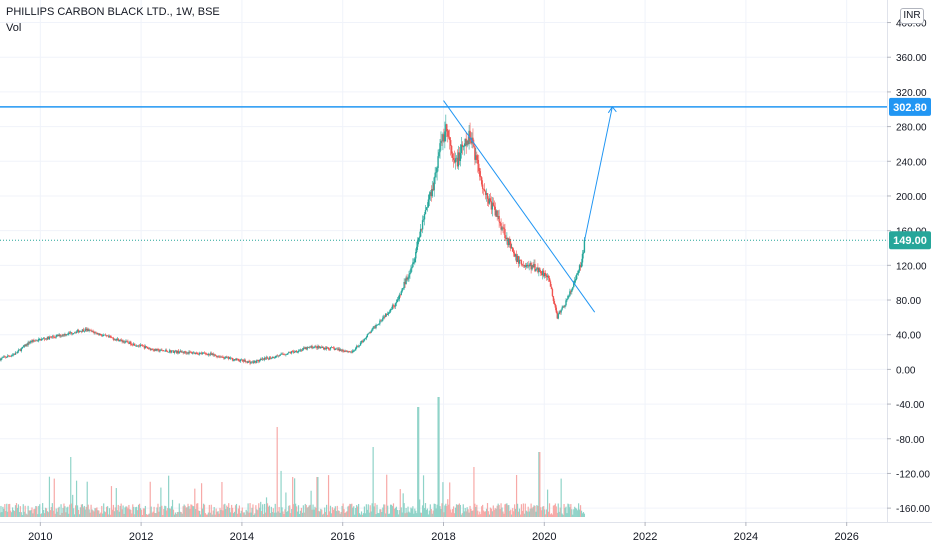 The image size is (932, 550). Describe the element at coordinates (113, 12) in the screenshot. I see `symbol-title: PHILLIPS CARBON BLACK LTD., 1W, BSE` at that location.